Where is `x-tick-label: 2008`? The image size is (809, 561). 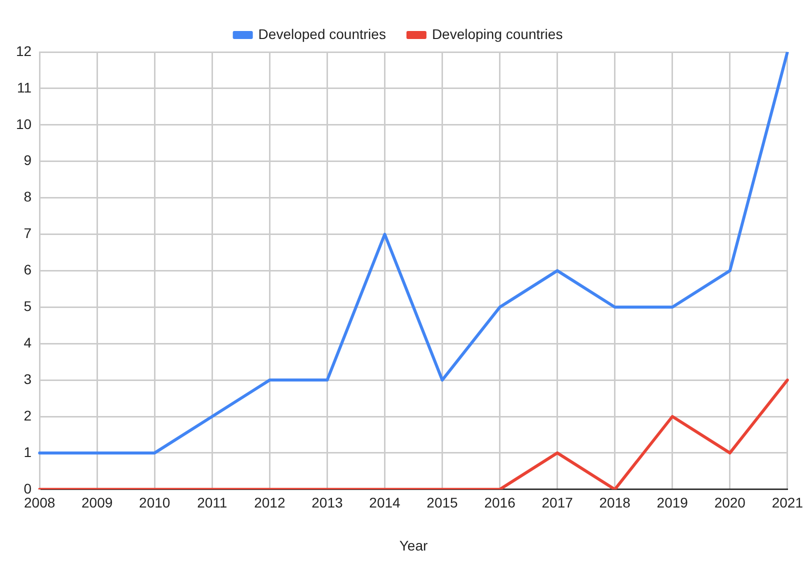 x-tick-label: 2008 is located at coordinates (40, 502).